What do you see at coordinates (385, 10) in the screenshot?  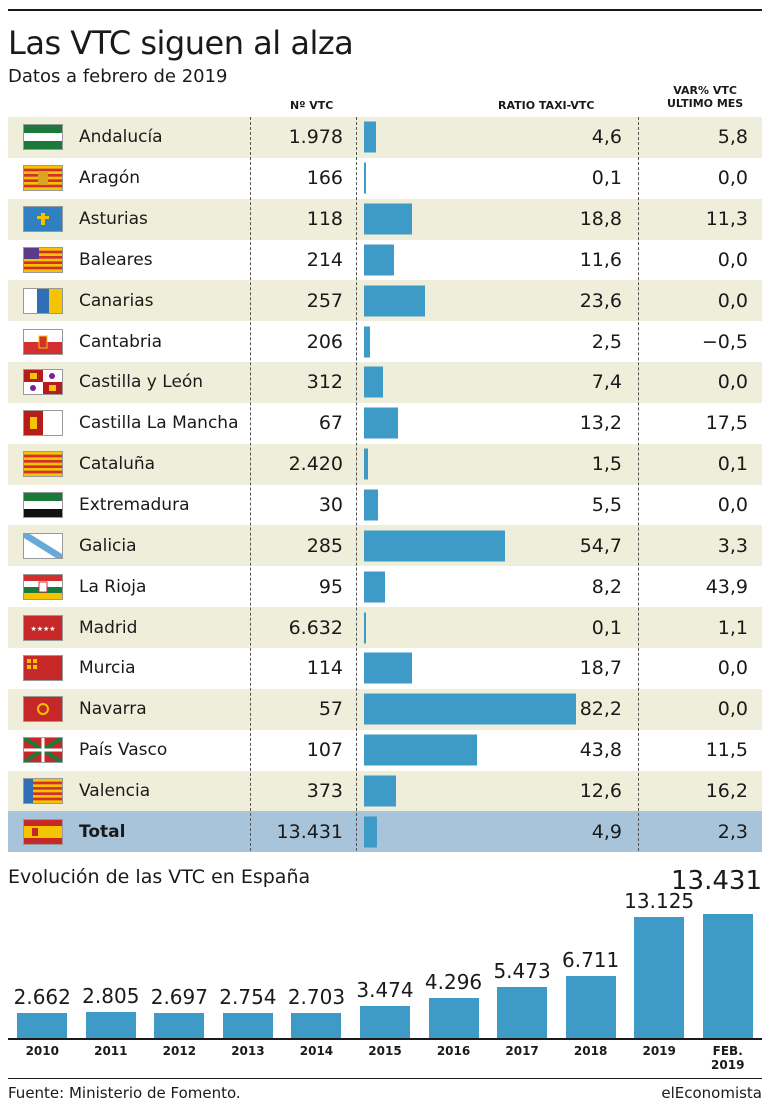 I see `top-rule` at bounding box center [385, 10].